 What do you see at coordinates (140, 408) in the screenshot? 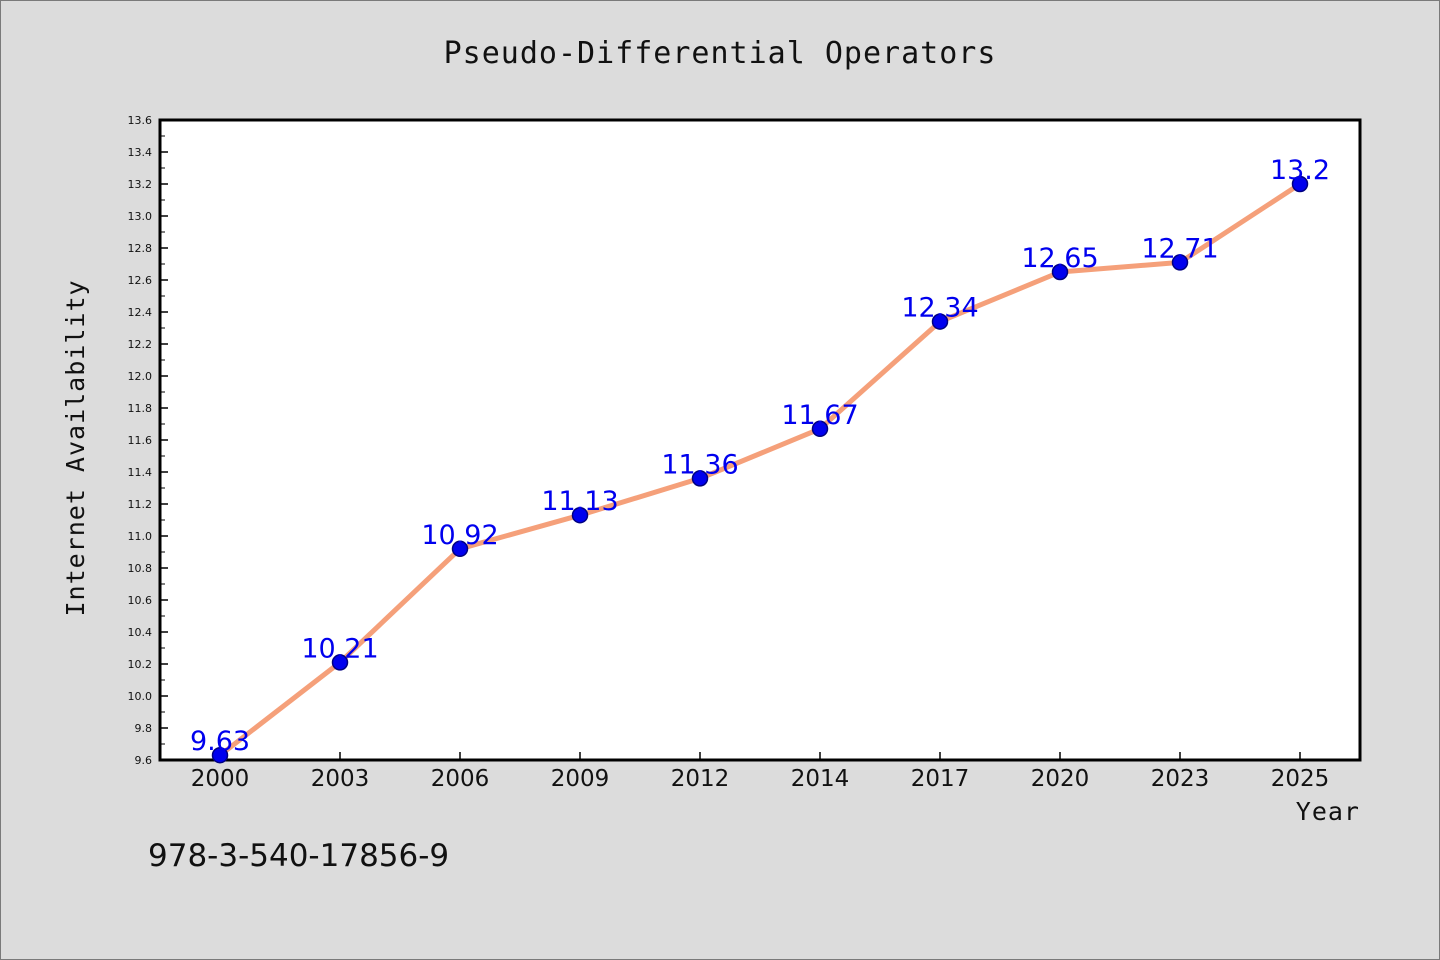
I see `y-tick-label: 11.8` at bounding box center [140, 408].